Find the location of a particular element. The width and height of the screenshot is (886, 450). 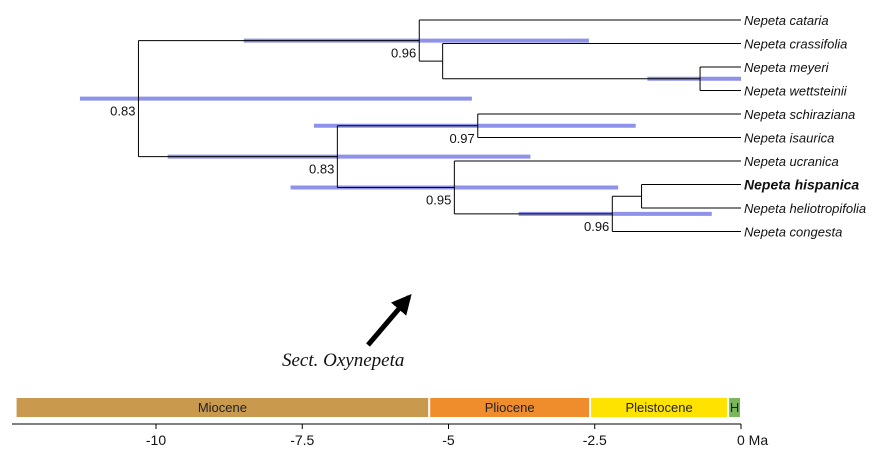

tip-label-crassifolia: Nepeta crassifolia is located at coordinates (795, 44).